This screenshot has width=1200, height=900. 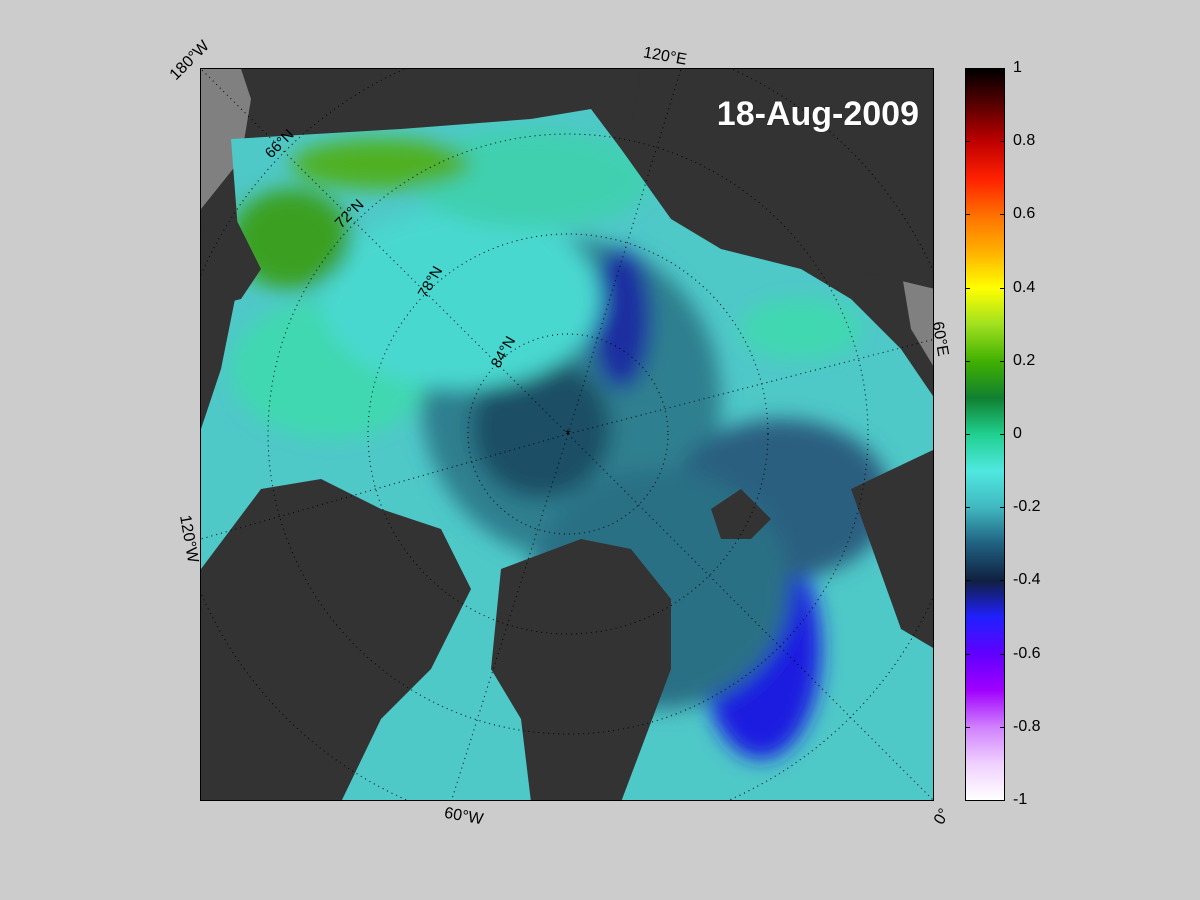 I want to click on colorbar-tick-label: -0.2, so click(x=1027, y=507).